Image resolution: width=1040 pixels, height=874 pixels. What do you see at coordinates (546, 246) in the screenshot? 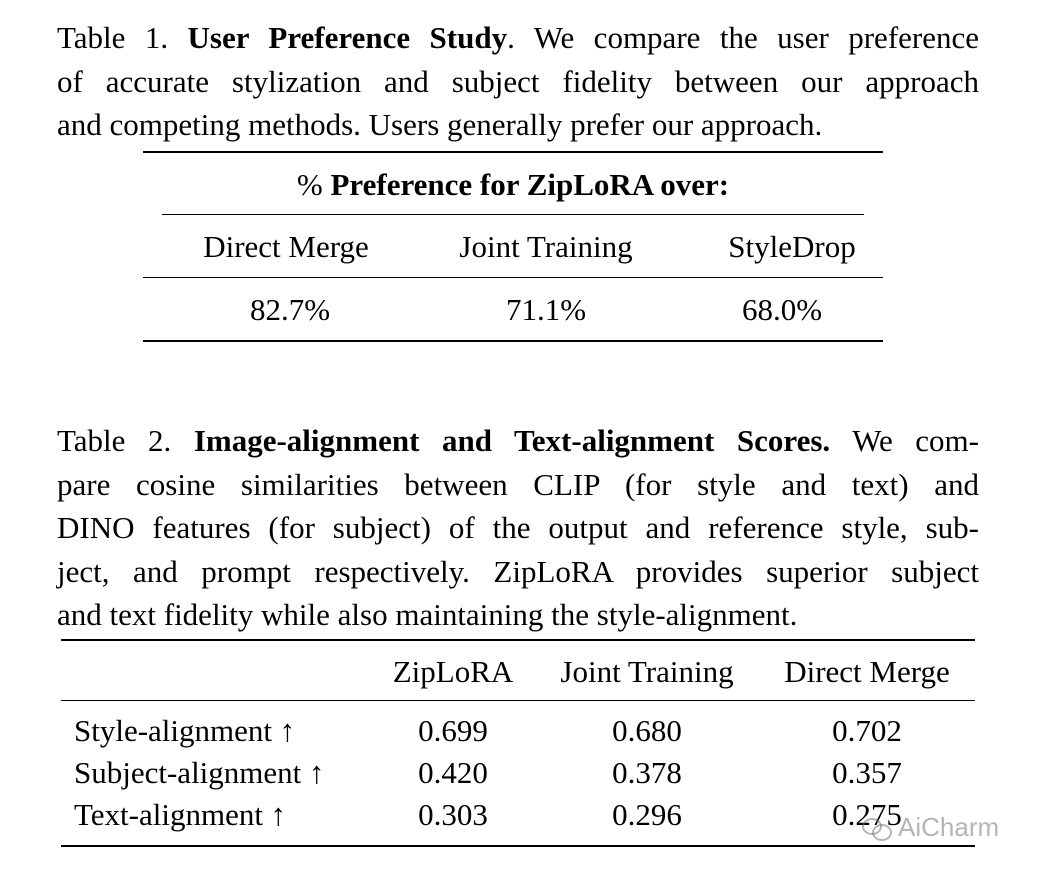
I see `table1-col-joint-training: Joint Training` at bounding box center [546, 246].